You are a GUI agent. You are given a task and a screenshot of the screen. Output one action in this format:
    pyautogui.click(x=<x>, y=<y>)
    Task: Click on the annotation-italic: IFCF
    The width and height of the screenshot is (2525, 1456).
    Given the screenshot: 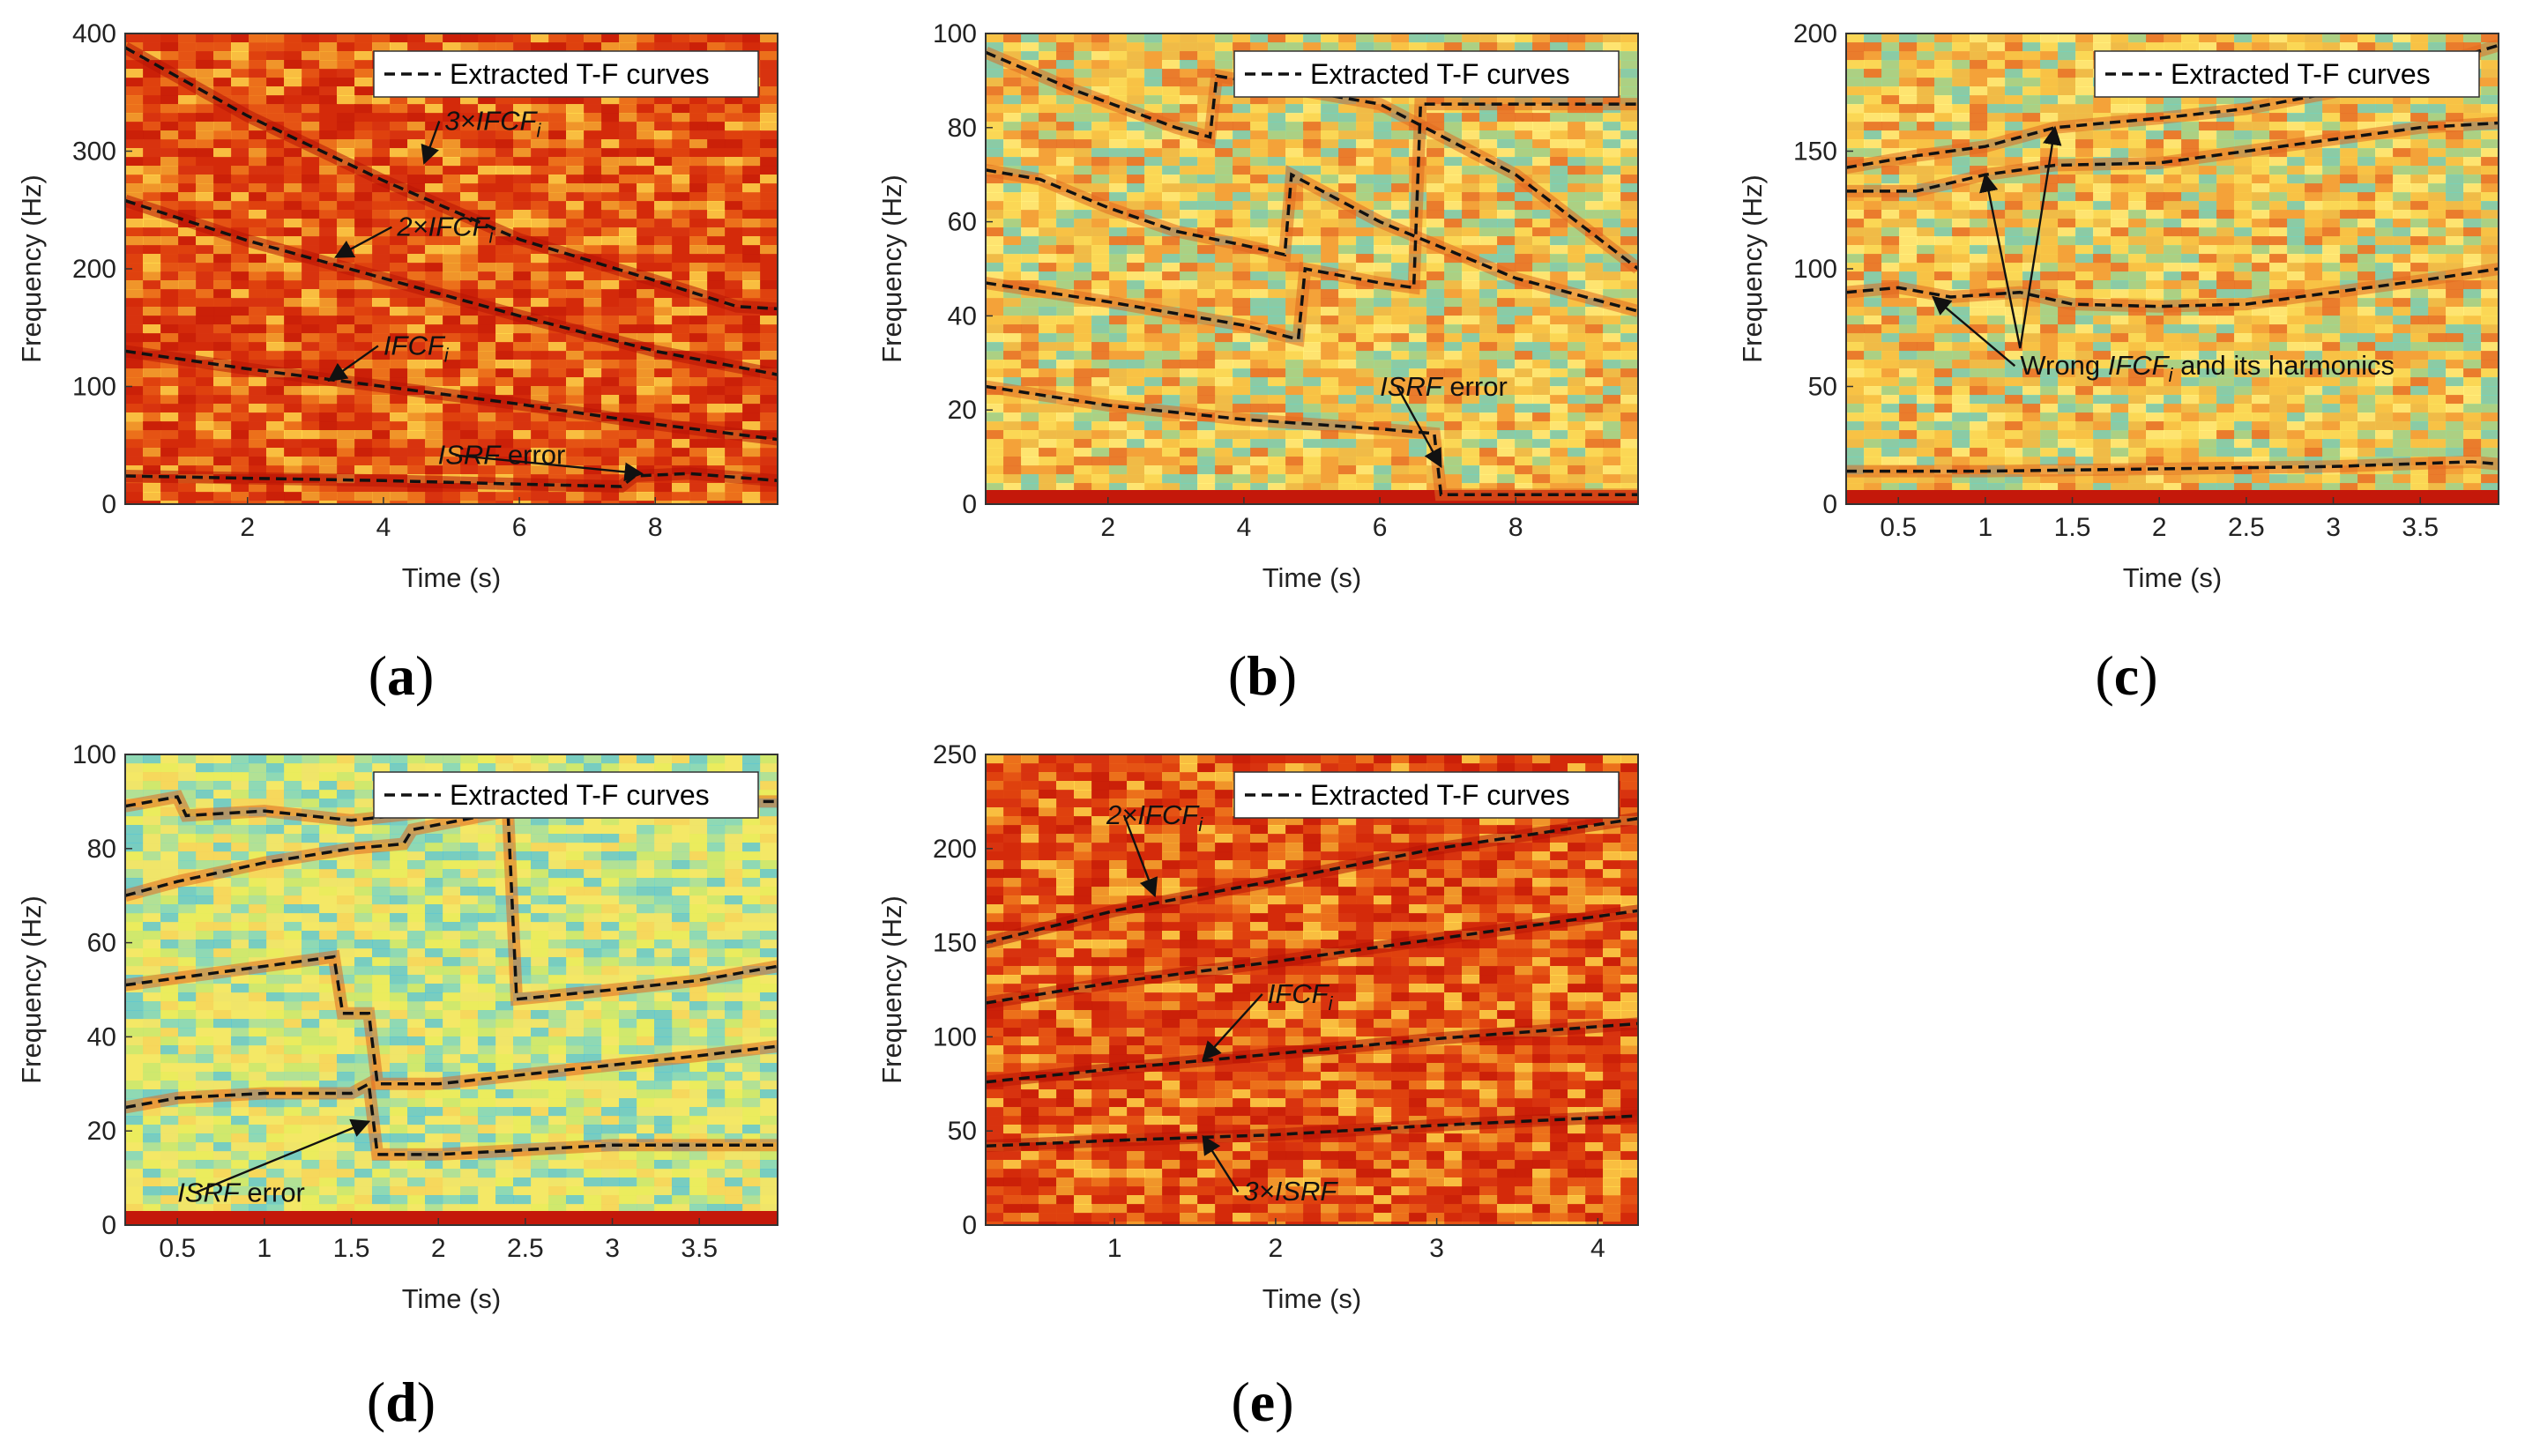 What is the action you would take?
    pyautogui.click(x=415, y=345)
    